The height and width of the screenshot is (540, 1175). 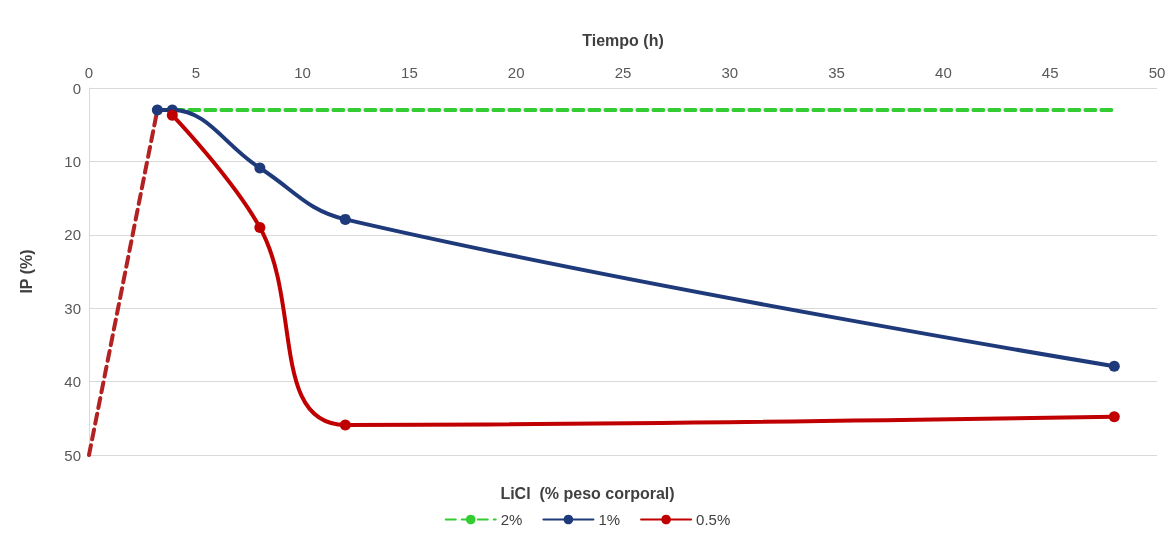 What do you see at coordinates (72, 455) in the screenshot?
I see `y-tick-label: 50` at bounding box center [72, 455].